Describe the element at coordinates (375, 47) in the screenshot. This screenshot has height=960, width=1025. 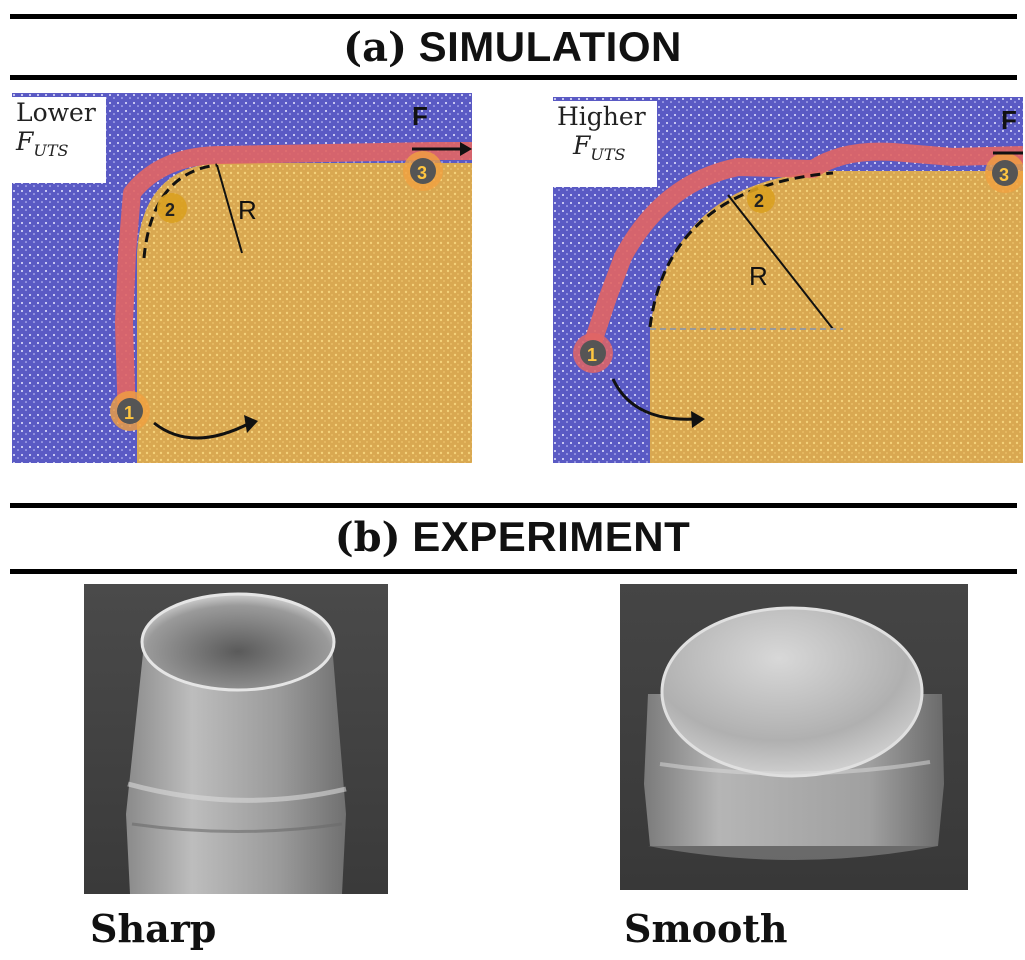
I see `section-a-tag: (a)` at that location.